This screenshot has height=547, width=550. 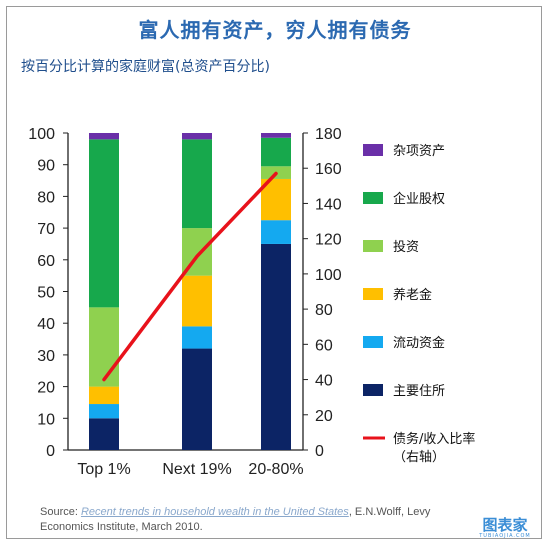 I want to click on right-tick-label: 80, so click(x=324, y=310).